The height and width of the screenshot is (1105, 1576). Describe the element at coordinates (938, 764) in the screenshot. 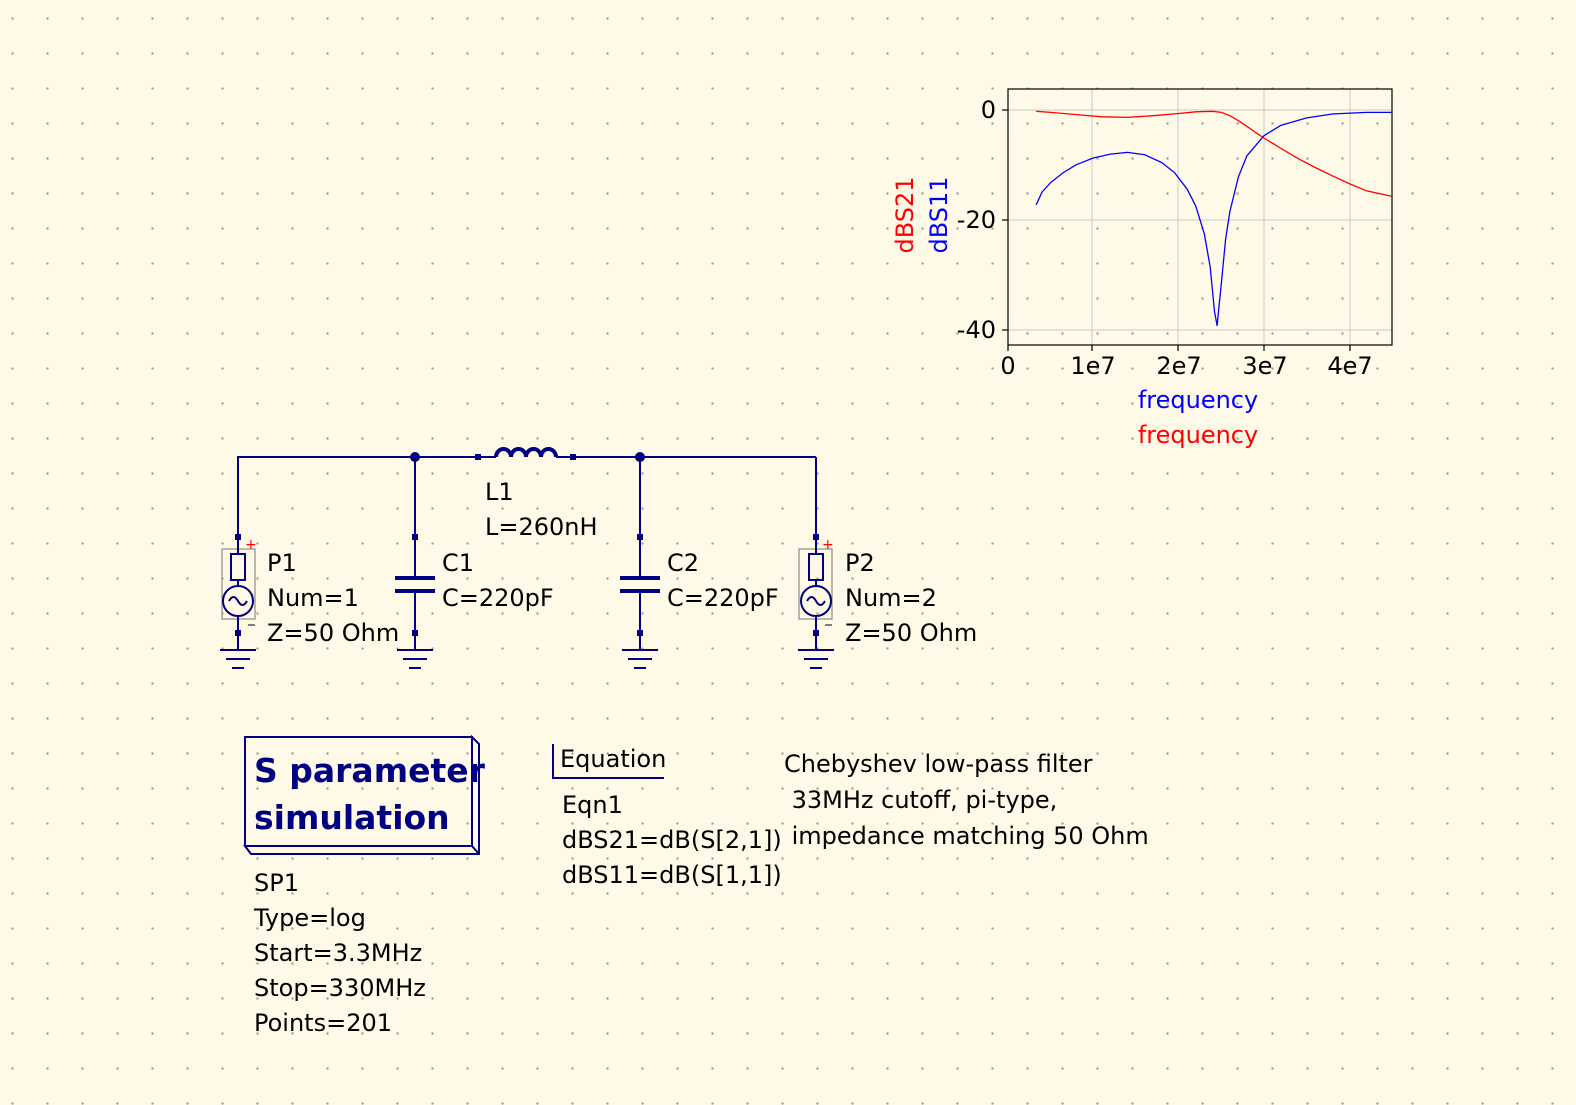

I see `note-line: Chebyshev low-pass filter` at that location.